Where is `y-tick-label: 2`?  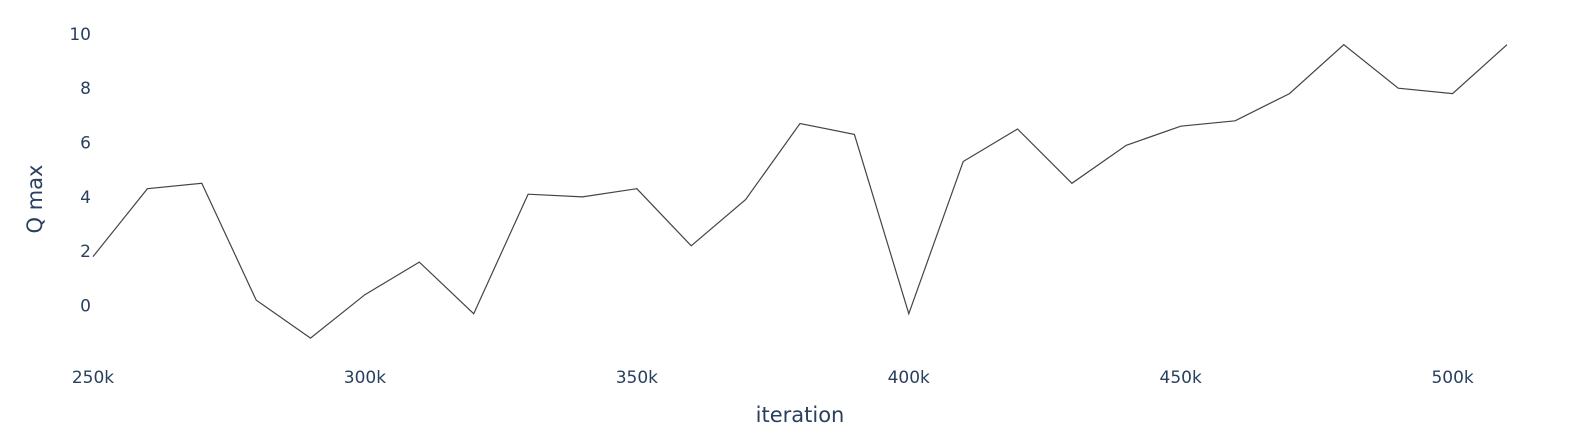 y-tick-label: 2 is located at coordinates (85, 252).